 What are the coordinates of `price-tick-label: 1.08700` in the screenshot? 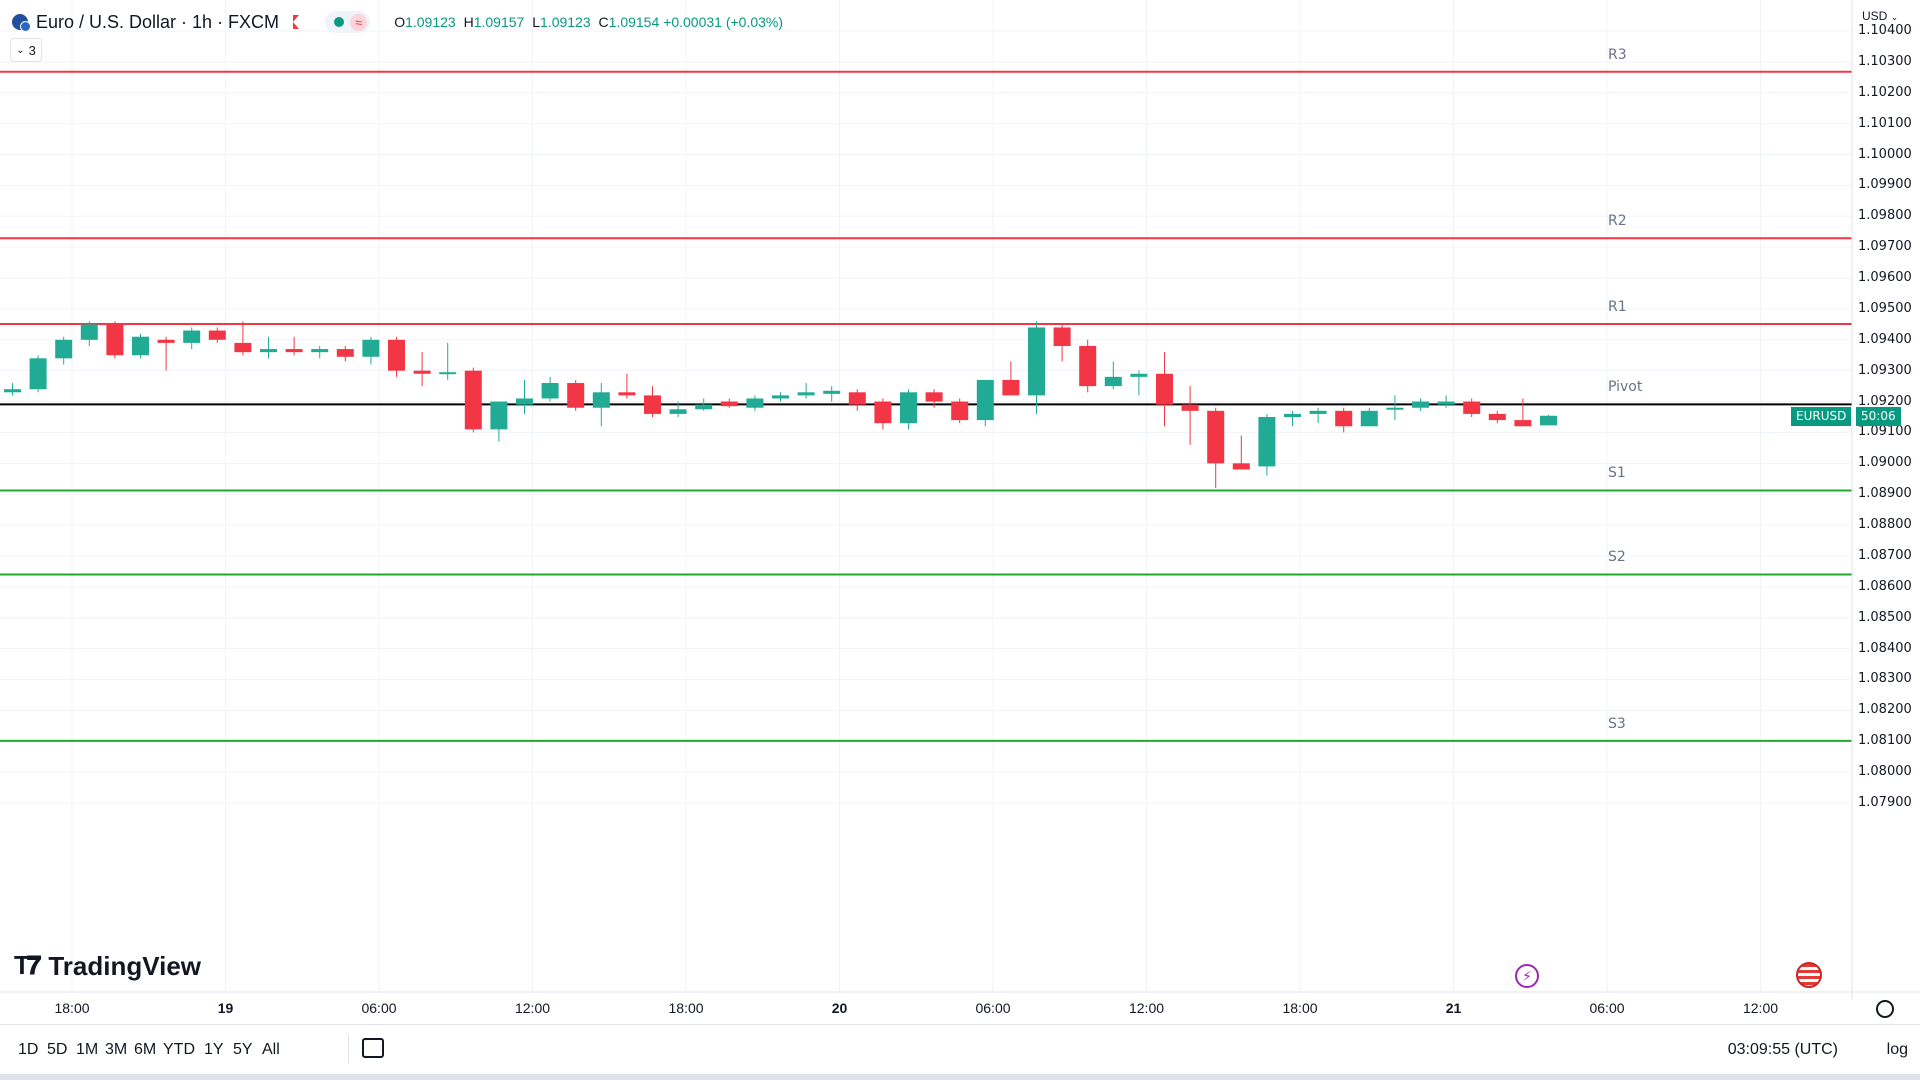 It's located at (1885, 555).